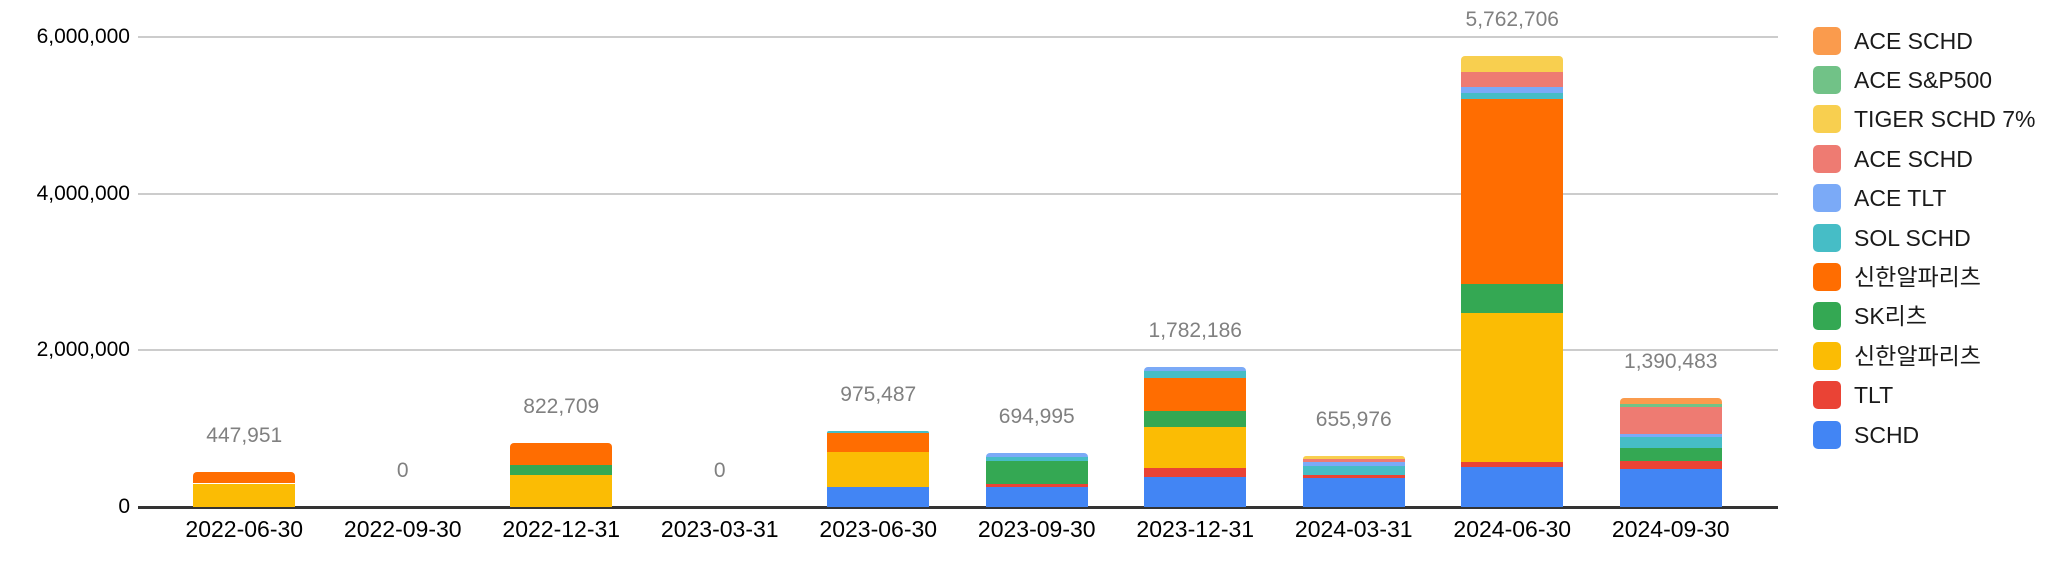  I want to click on x-axis-label: 2022-06-30, so click(244, 529).